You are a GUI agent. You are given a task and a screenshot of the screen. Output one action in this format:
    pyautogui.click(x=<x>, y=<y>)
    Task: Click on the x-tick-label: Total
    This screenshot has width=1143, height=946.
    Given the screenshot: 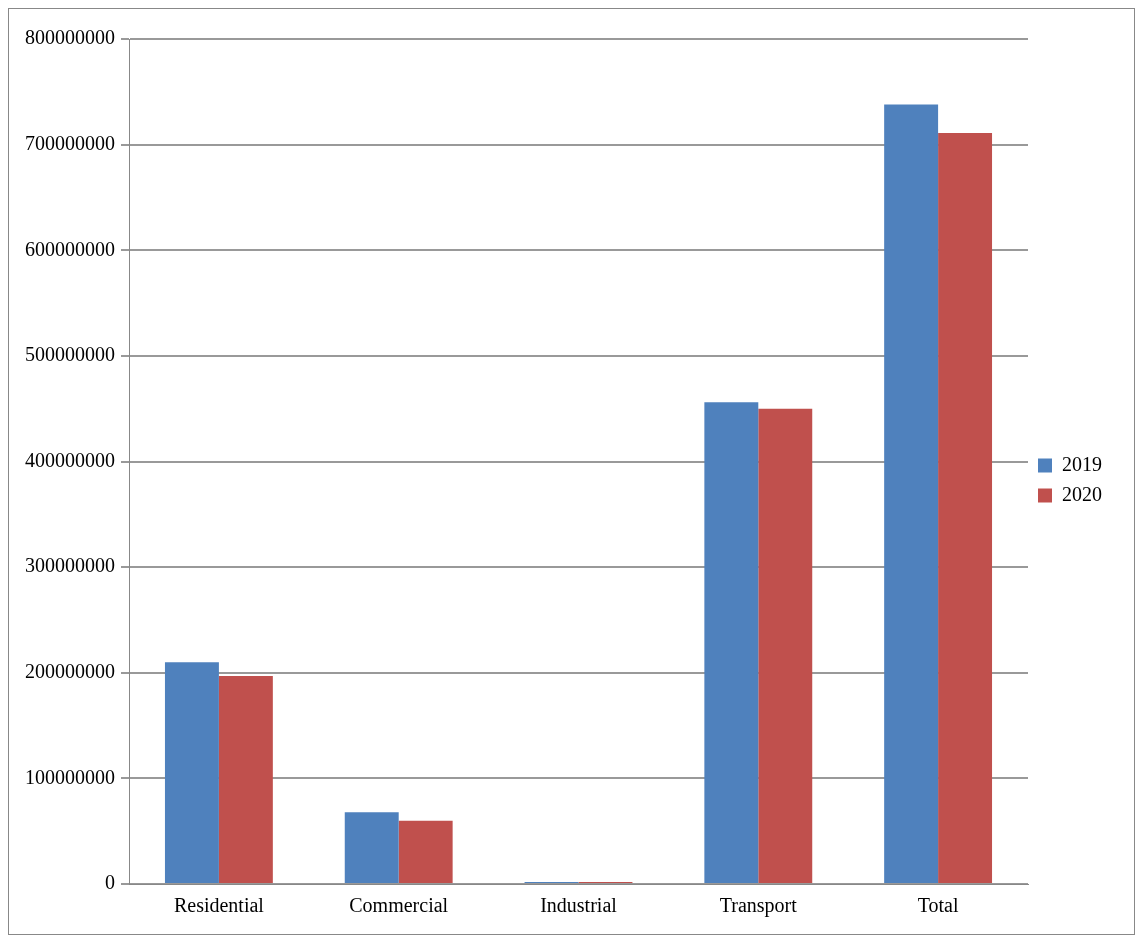 What is the action you would take?
    pyautogui.click(x=938, y=905)
    